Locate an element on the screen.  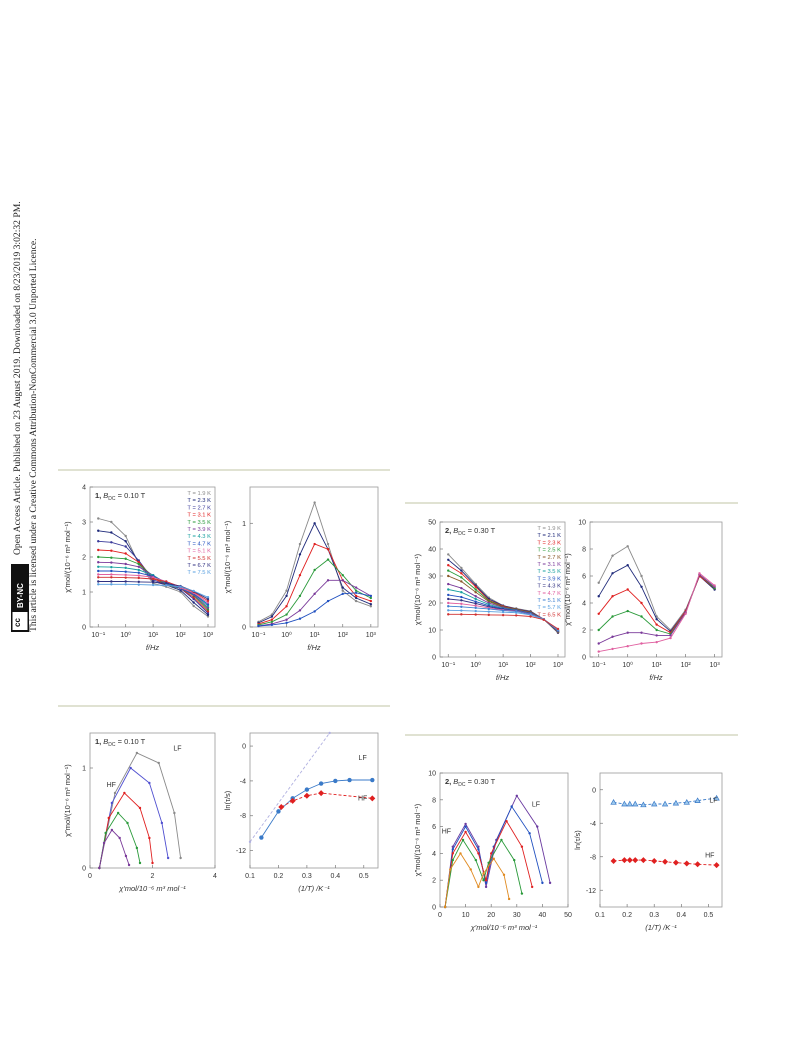
panel-title: 2, BDC = 0.30 T is located at coordinates (470, 782).